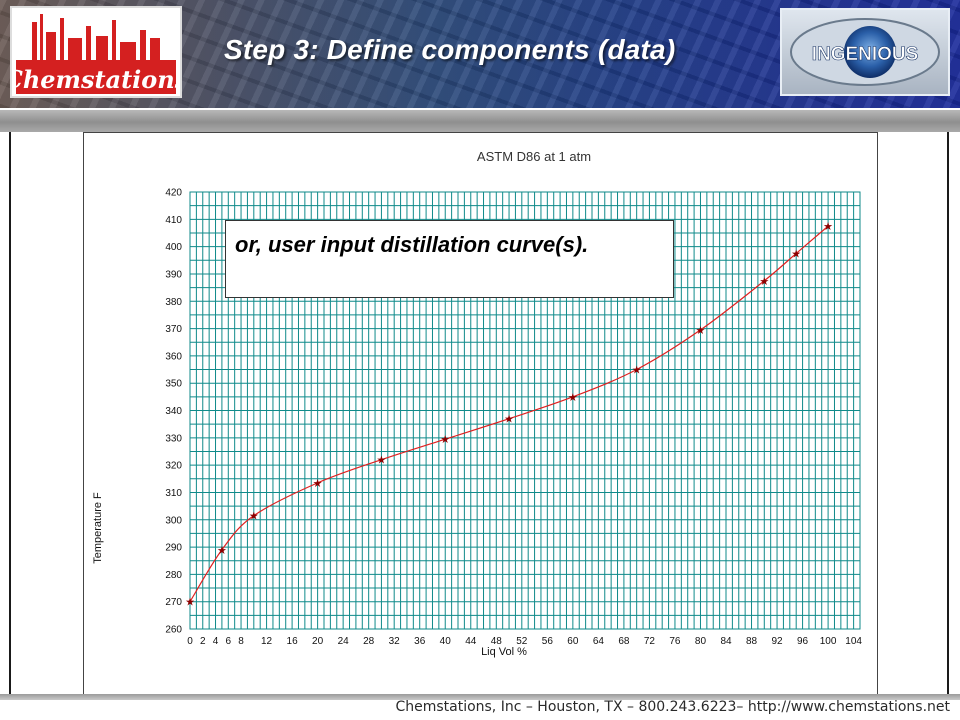 Image resolution: width=960 pixels, height=720 pixels. Describe the element at coordinates (318, 641) in the screenshot. I see `x-tick-label: 20` at that location.